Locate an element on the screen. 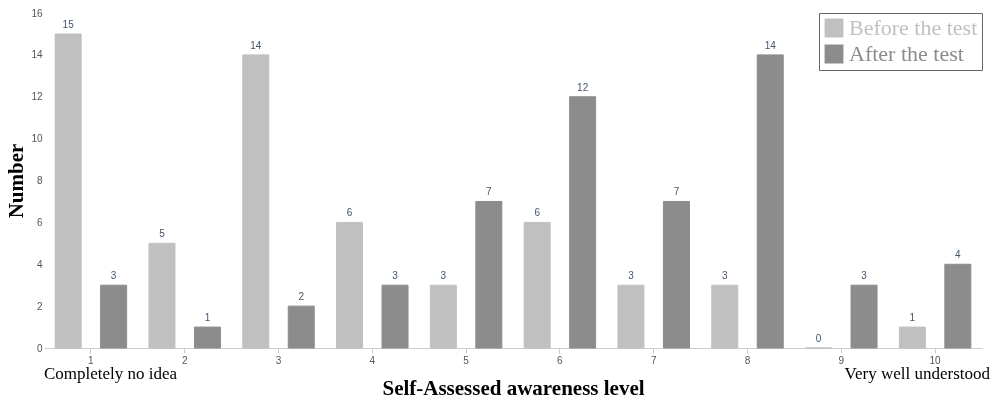  data-label: 0 is located at coordinates (818, 338).